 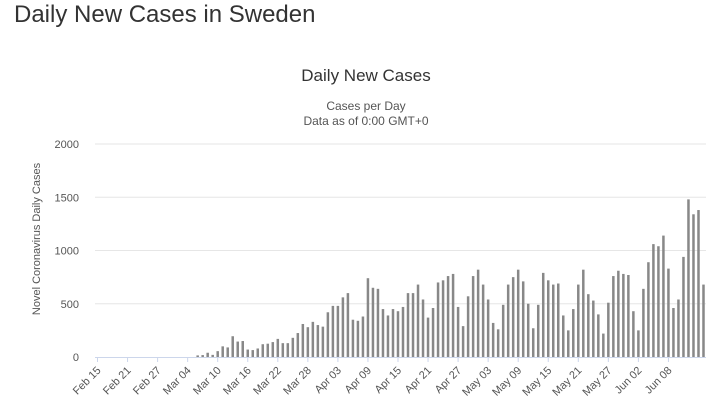 What do you see at coordinates (267, 381) in the screenshot?
I see `x-tick-label-6: Mar 22` at bounding box center [267, 381].